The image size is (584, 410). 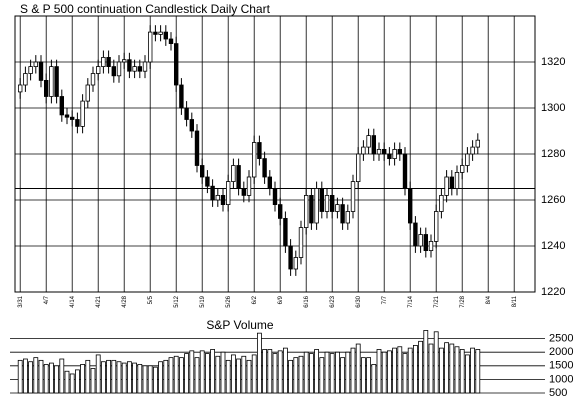 I want to click on x-tick-label: 4/28, so click(x=125, y=301).